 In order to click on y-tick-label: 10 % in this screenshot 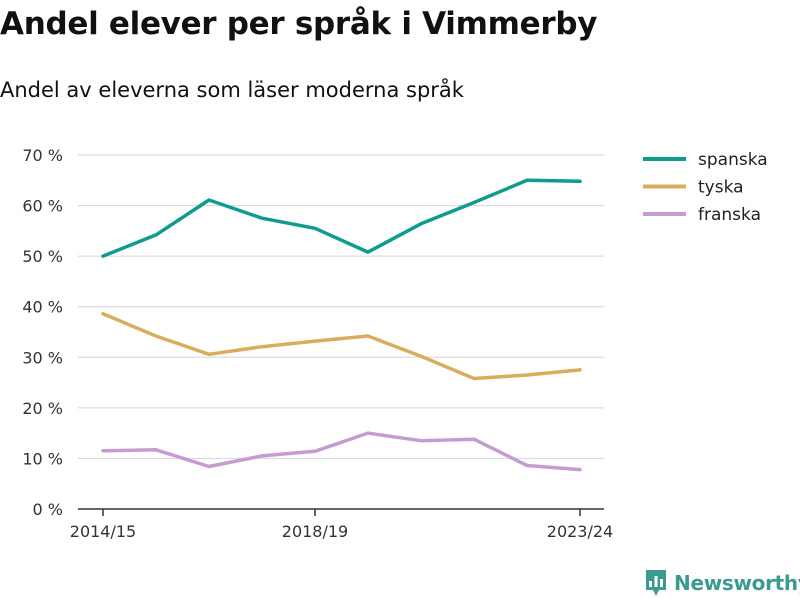, I will do `click(42, 458)`.